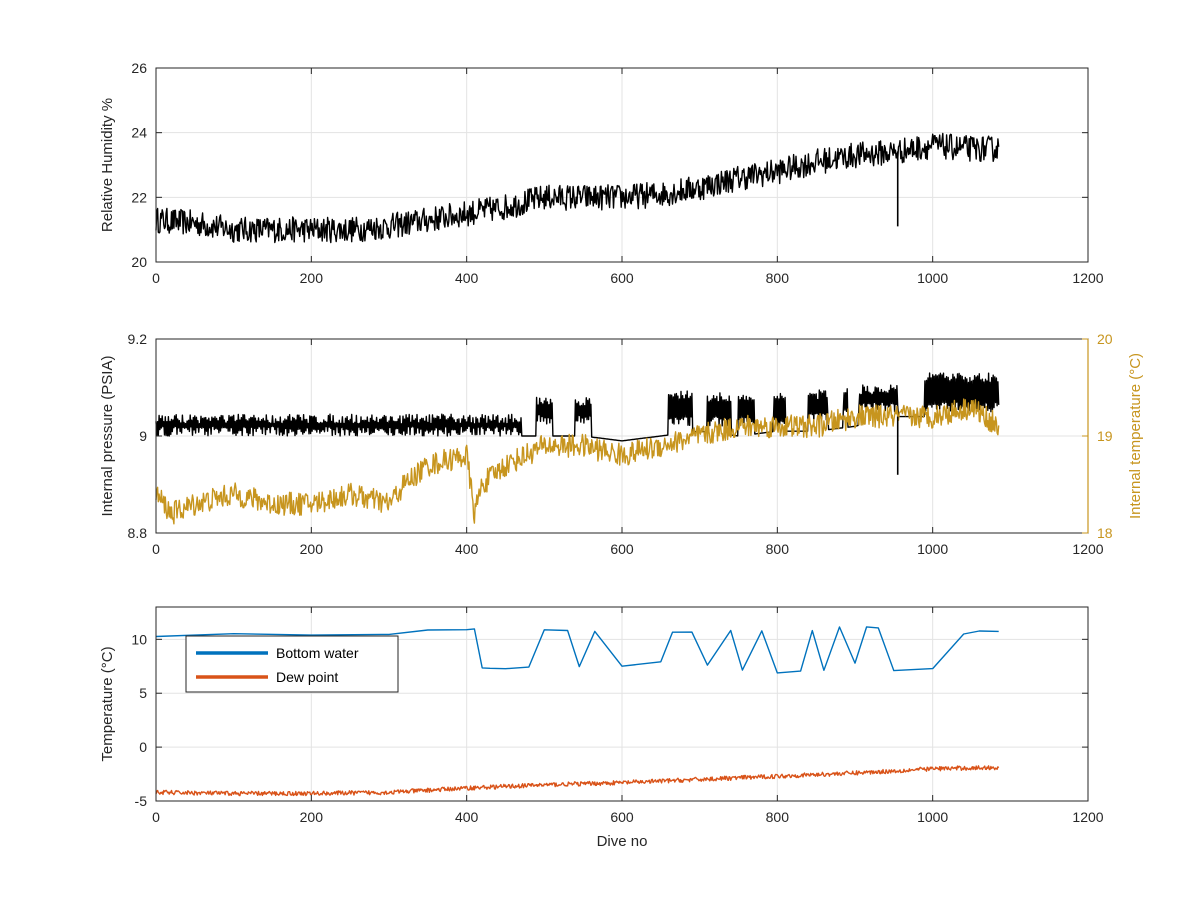 This screenshot has height=900, width=1200. I want to click on y-tick-label: 5, so click(143, 693).